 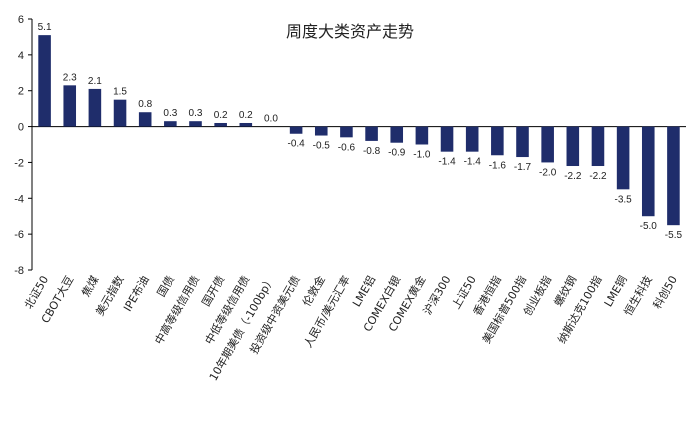 What do you see at coordinates (70, 77) in the screenshot?
I see `data-label: 2.3` at bounding box center [70, 77].